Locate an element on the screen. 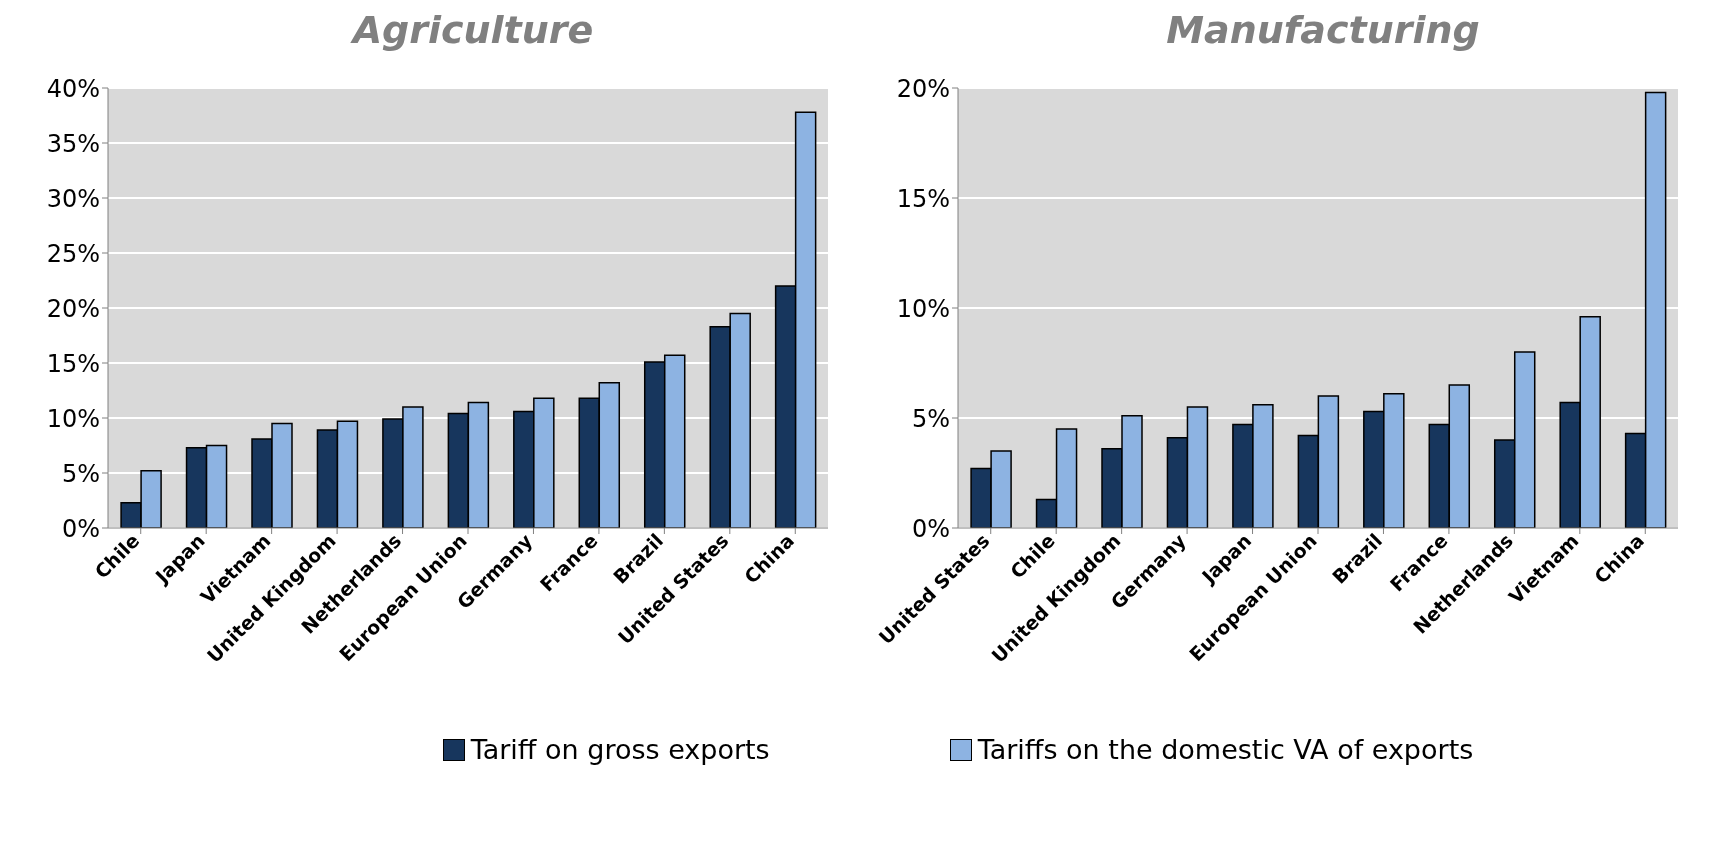  legend-label: Tariff on gross exports is located at coordinates (619, 749).